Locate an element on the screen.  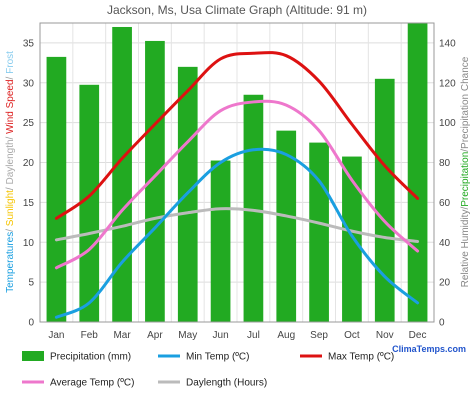
x-tick-label: Dec is located at coordinates (418, 335).